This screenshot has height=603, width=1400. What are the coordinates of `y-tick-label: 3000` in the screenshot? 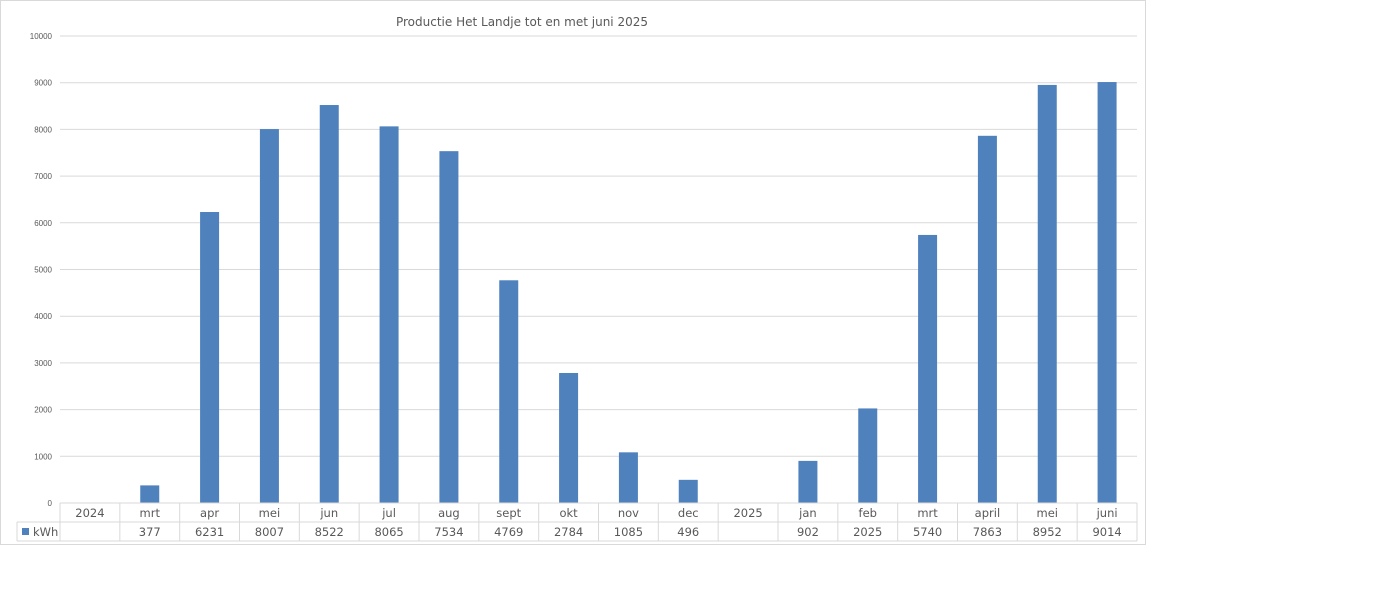 It's located at (43, 363).